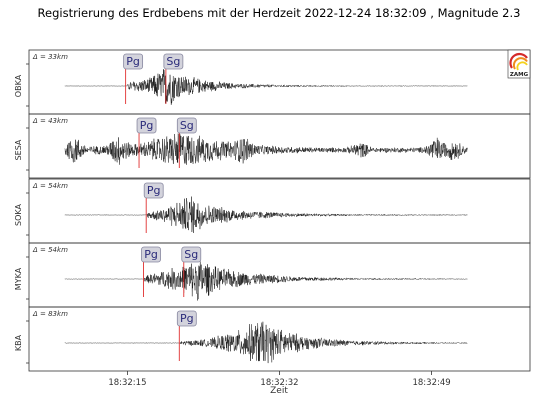  What do you see at coordinates (18, 278) in the screenshot?
I see `station-label: MYKA` at bounding box center [18, 278].